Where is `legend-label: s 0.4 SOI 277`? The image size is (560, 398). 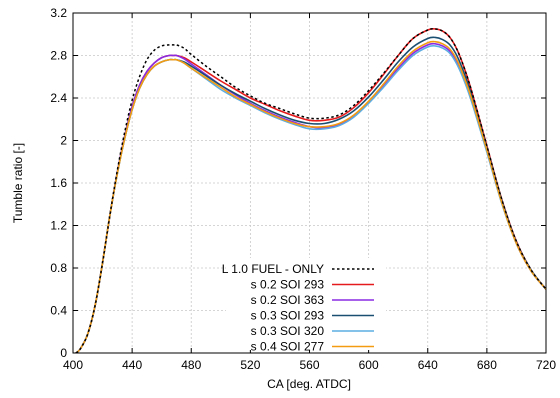 legend-label: s 0.4 SOI 277 is located at coordinates (288, 347).